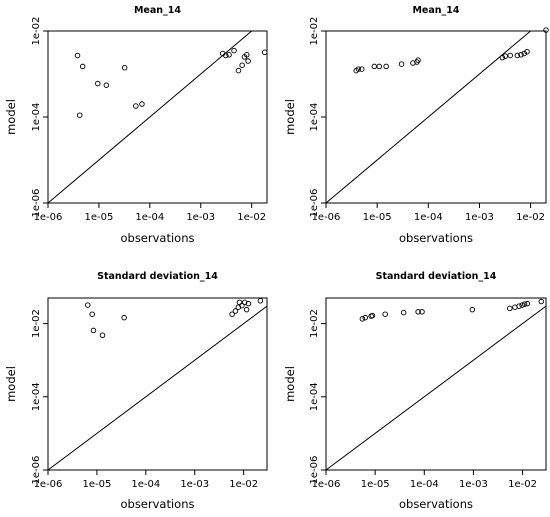 The height and width of the screenshot is (517, 550). What do you see at coordinates (435, 10) in the screenshot?
I see `chart-title: Mean_14` at bounding box center [435, 10].